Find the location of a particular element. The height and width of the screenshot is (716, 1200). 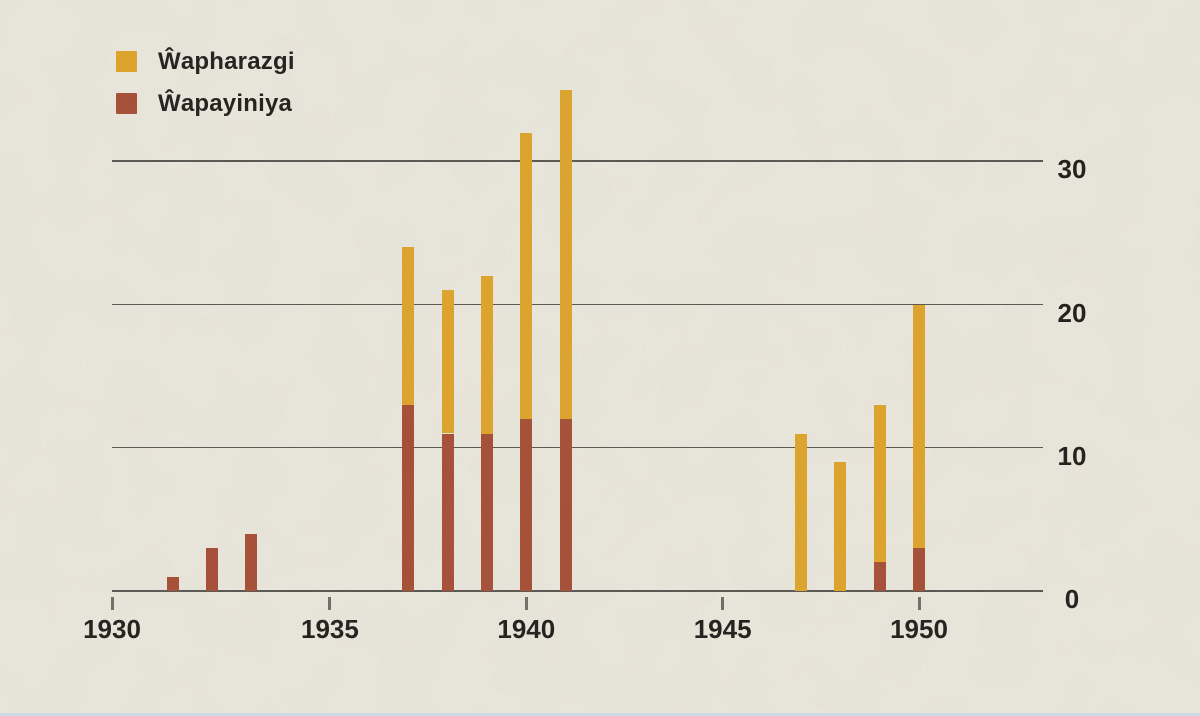

y-axis-label-30: 30 is located at coordinates (1072, 169).